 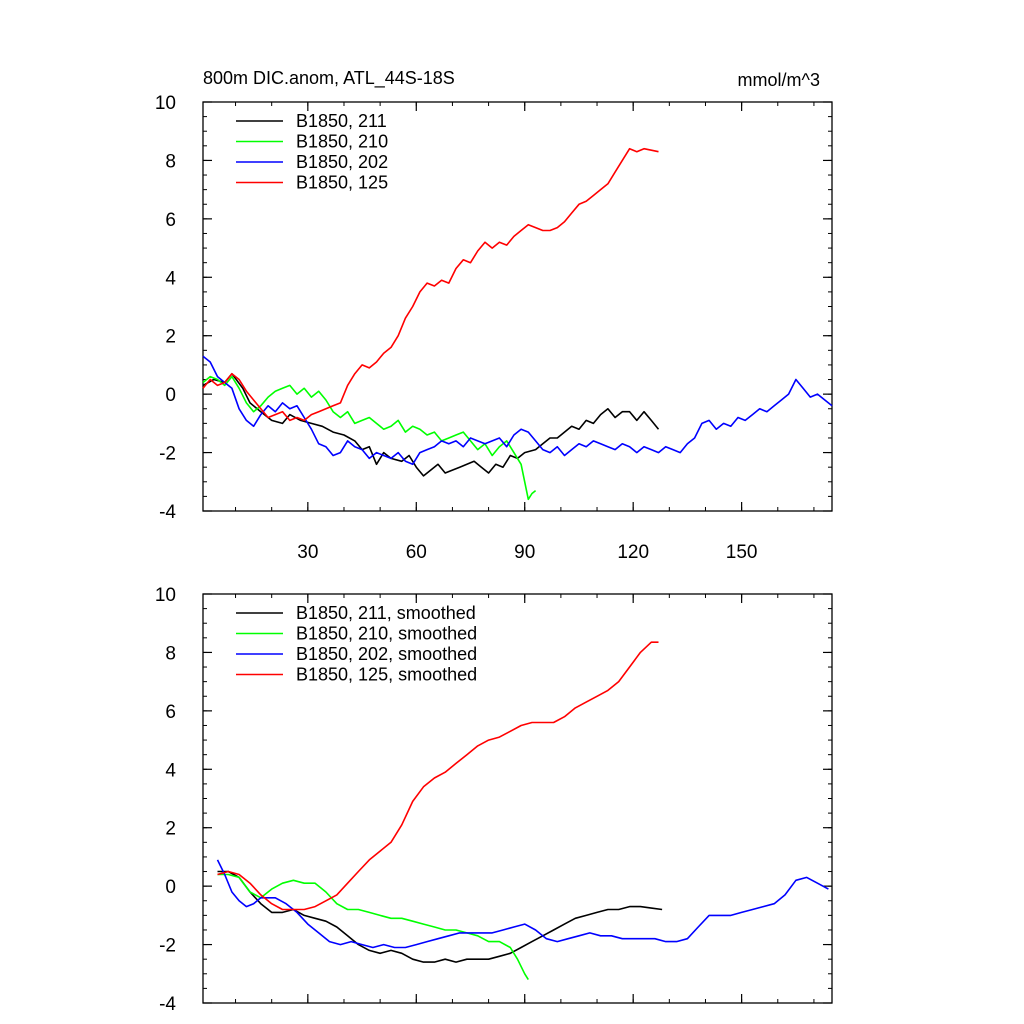 I want to click on legend-label: B1850, 125, so click(x=342, y=183).